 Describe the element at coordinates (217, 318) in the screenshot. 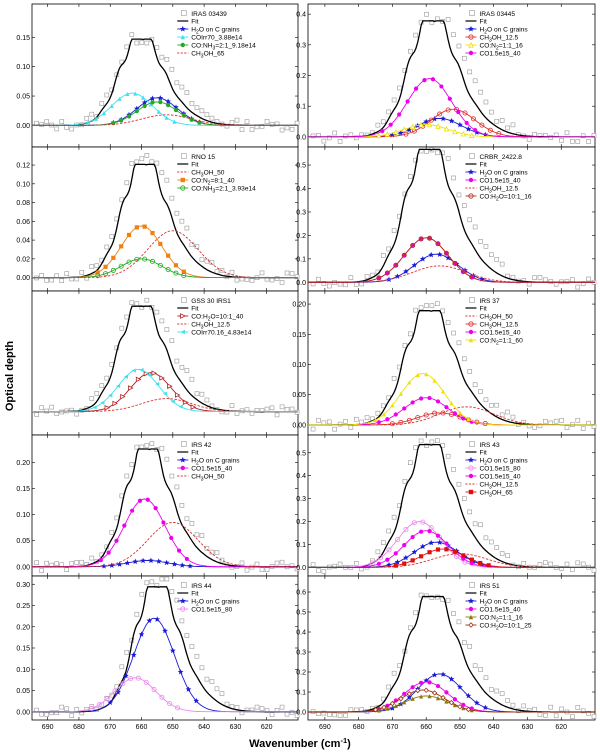

I see `legend-entry: CO:H2O=10:1_40` at that location.